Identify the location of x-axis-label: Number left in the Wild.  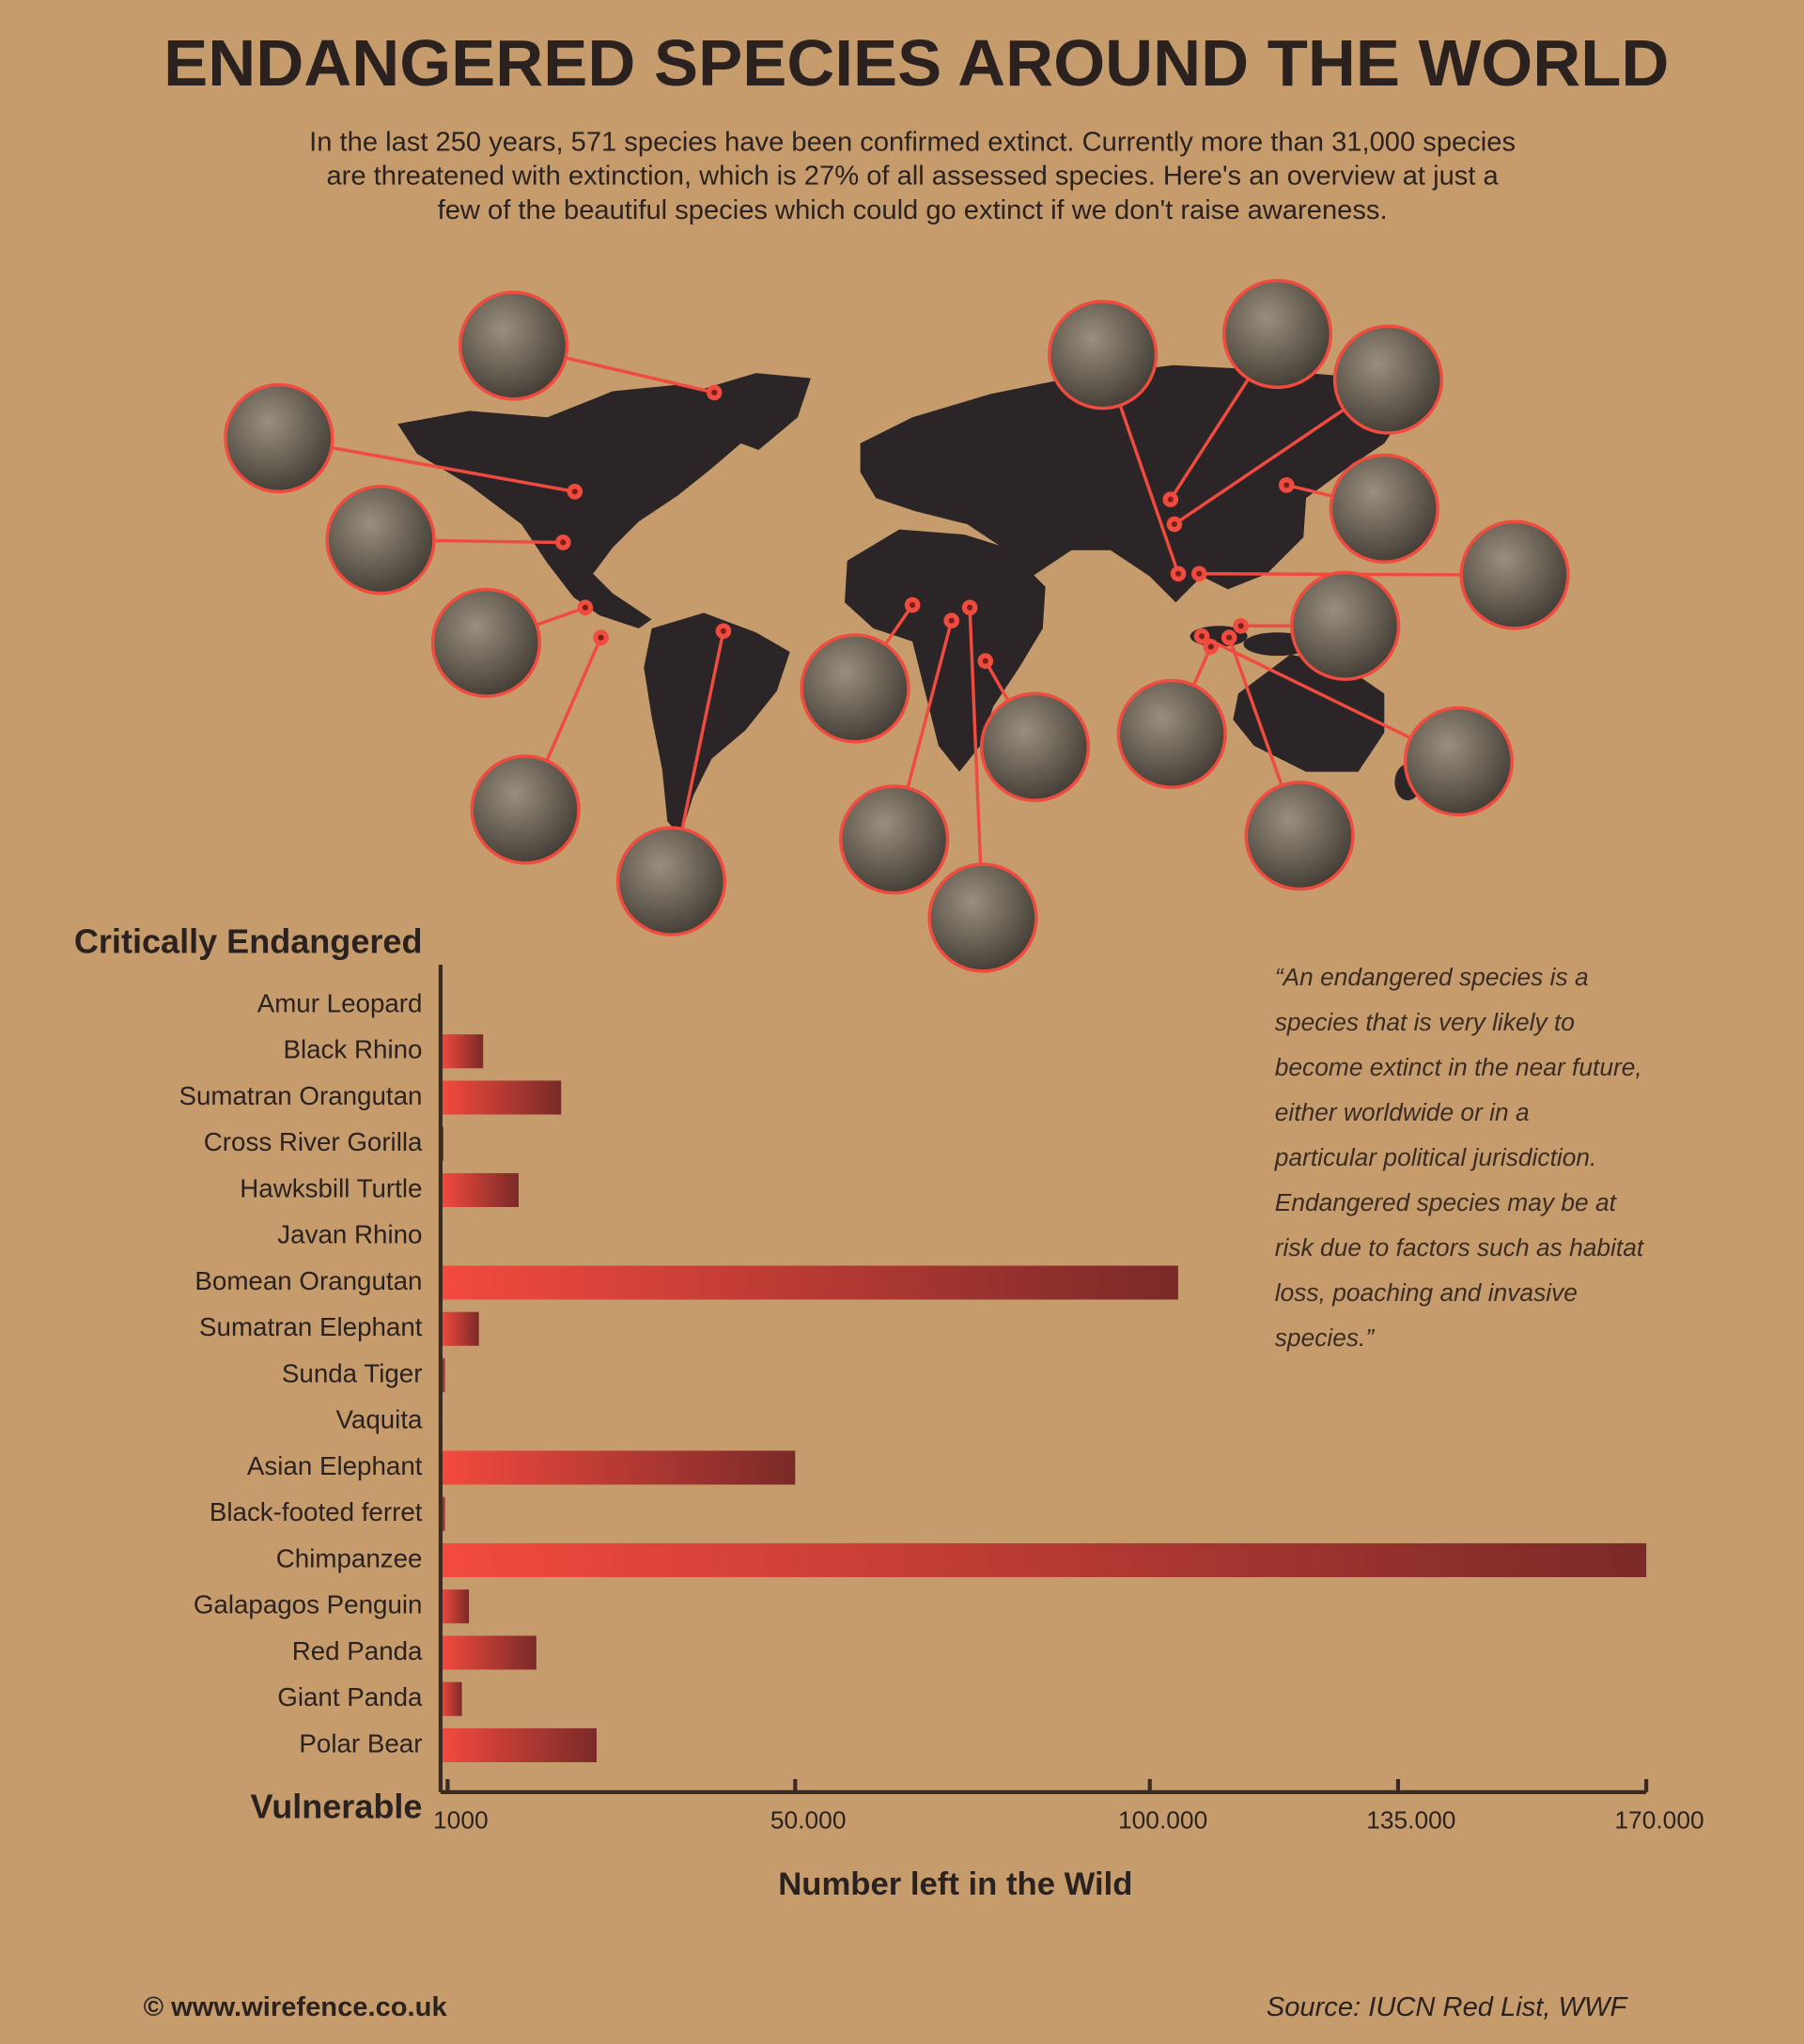
(955, 1884).